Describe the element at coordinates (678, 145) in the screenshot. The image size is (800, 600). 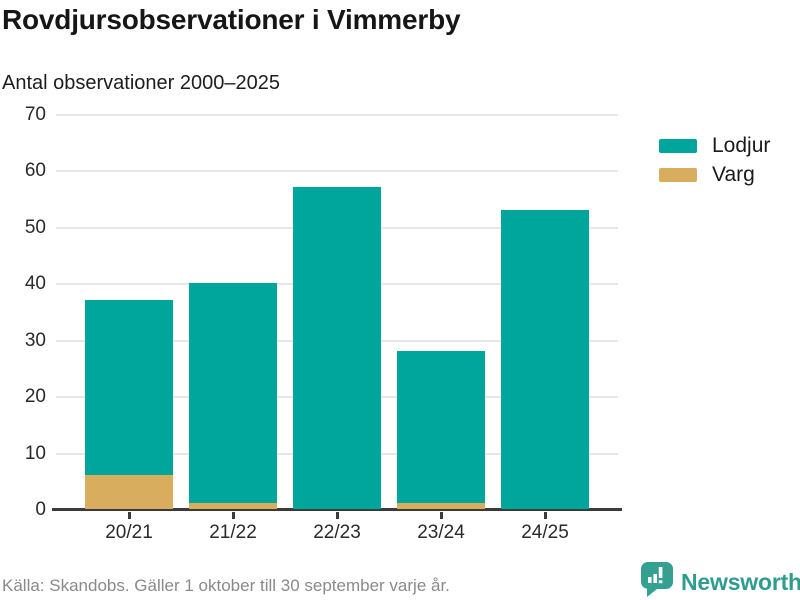
I see `legend-swatch-lodjur` at that location.